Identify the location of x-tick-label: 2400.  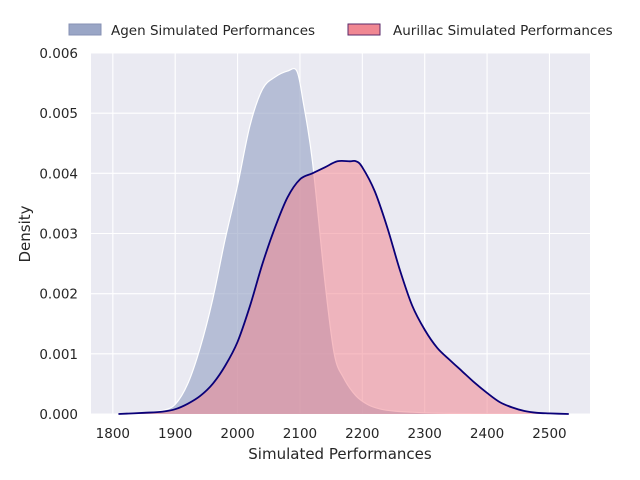
(487, 434).